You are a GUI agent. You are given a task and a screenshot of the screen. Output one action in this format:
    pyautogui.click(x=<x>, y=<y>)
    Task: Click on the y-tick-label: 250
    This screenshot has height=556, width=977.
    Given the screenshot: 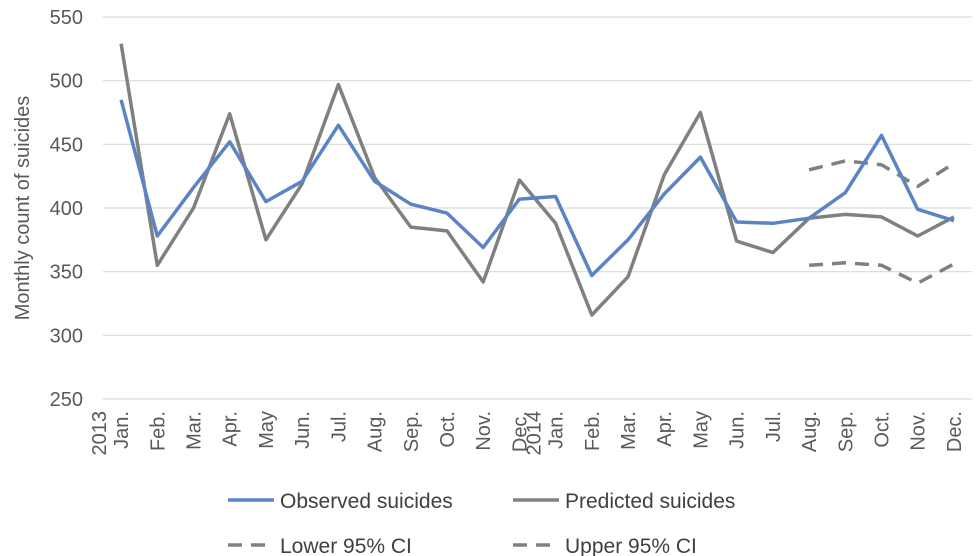 What is the action you would take?
    pyautogui.click(x=66, y=400)
    